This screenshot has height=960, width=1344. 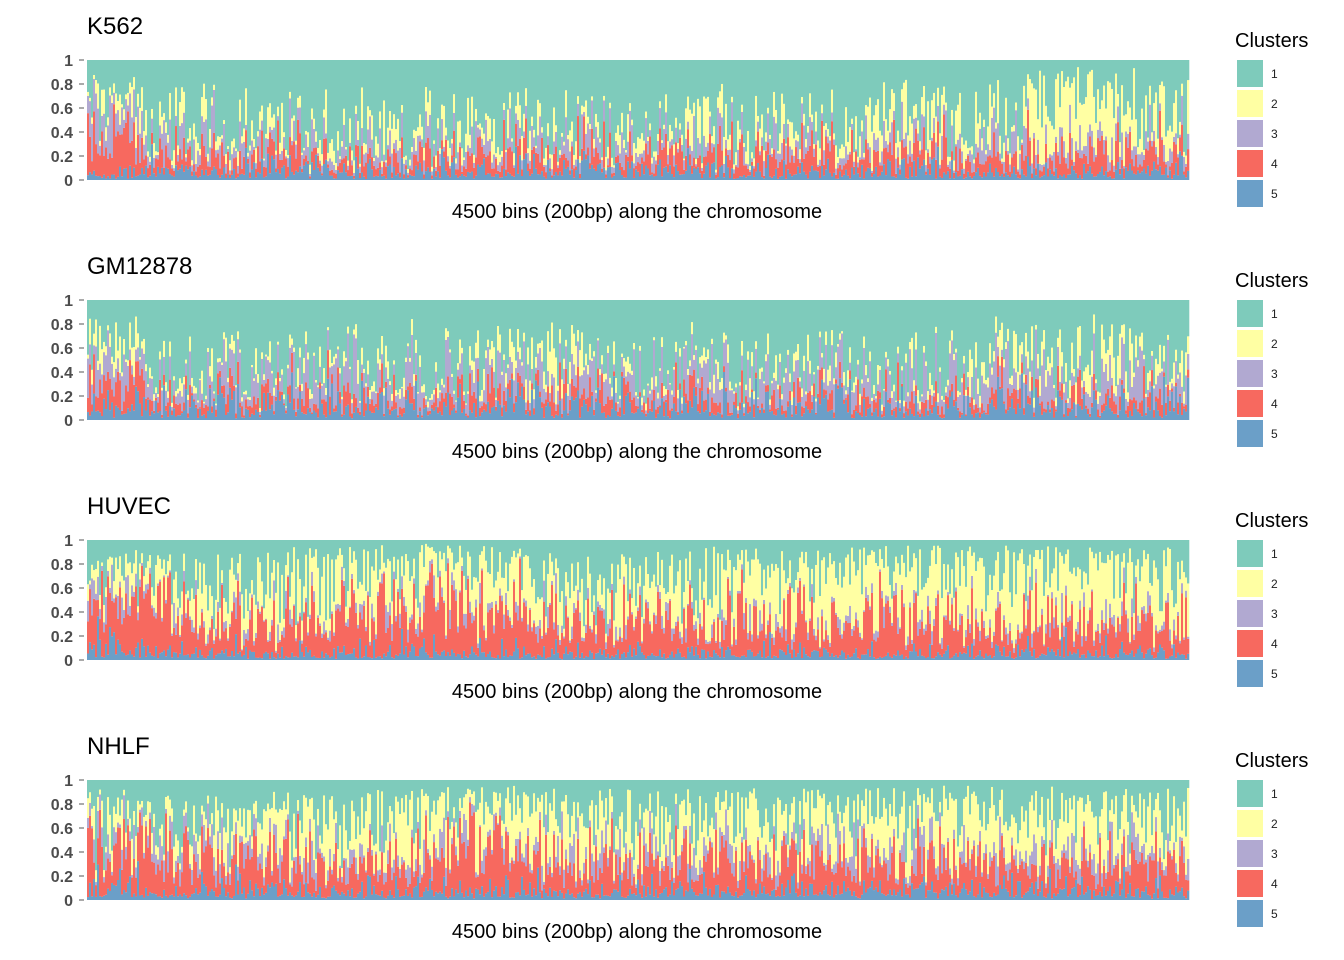 I want to click on panel-title: GM12878, so click(x=139, y=266).